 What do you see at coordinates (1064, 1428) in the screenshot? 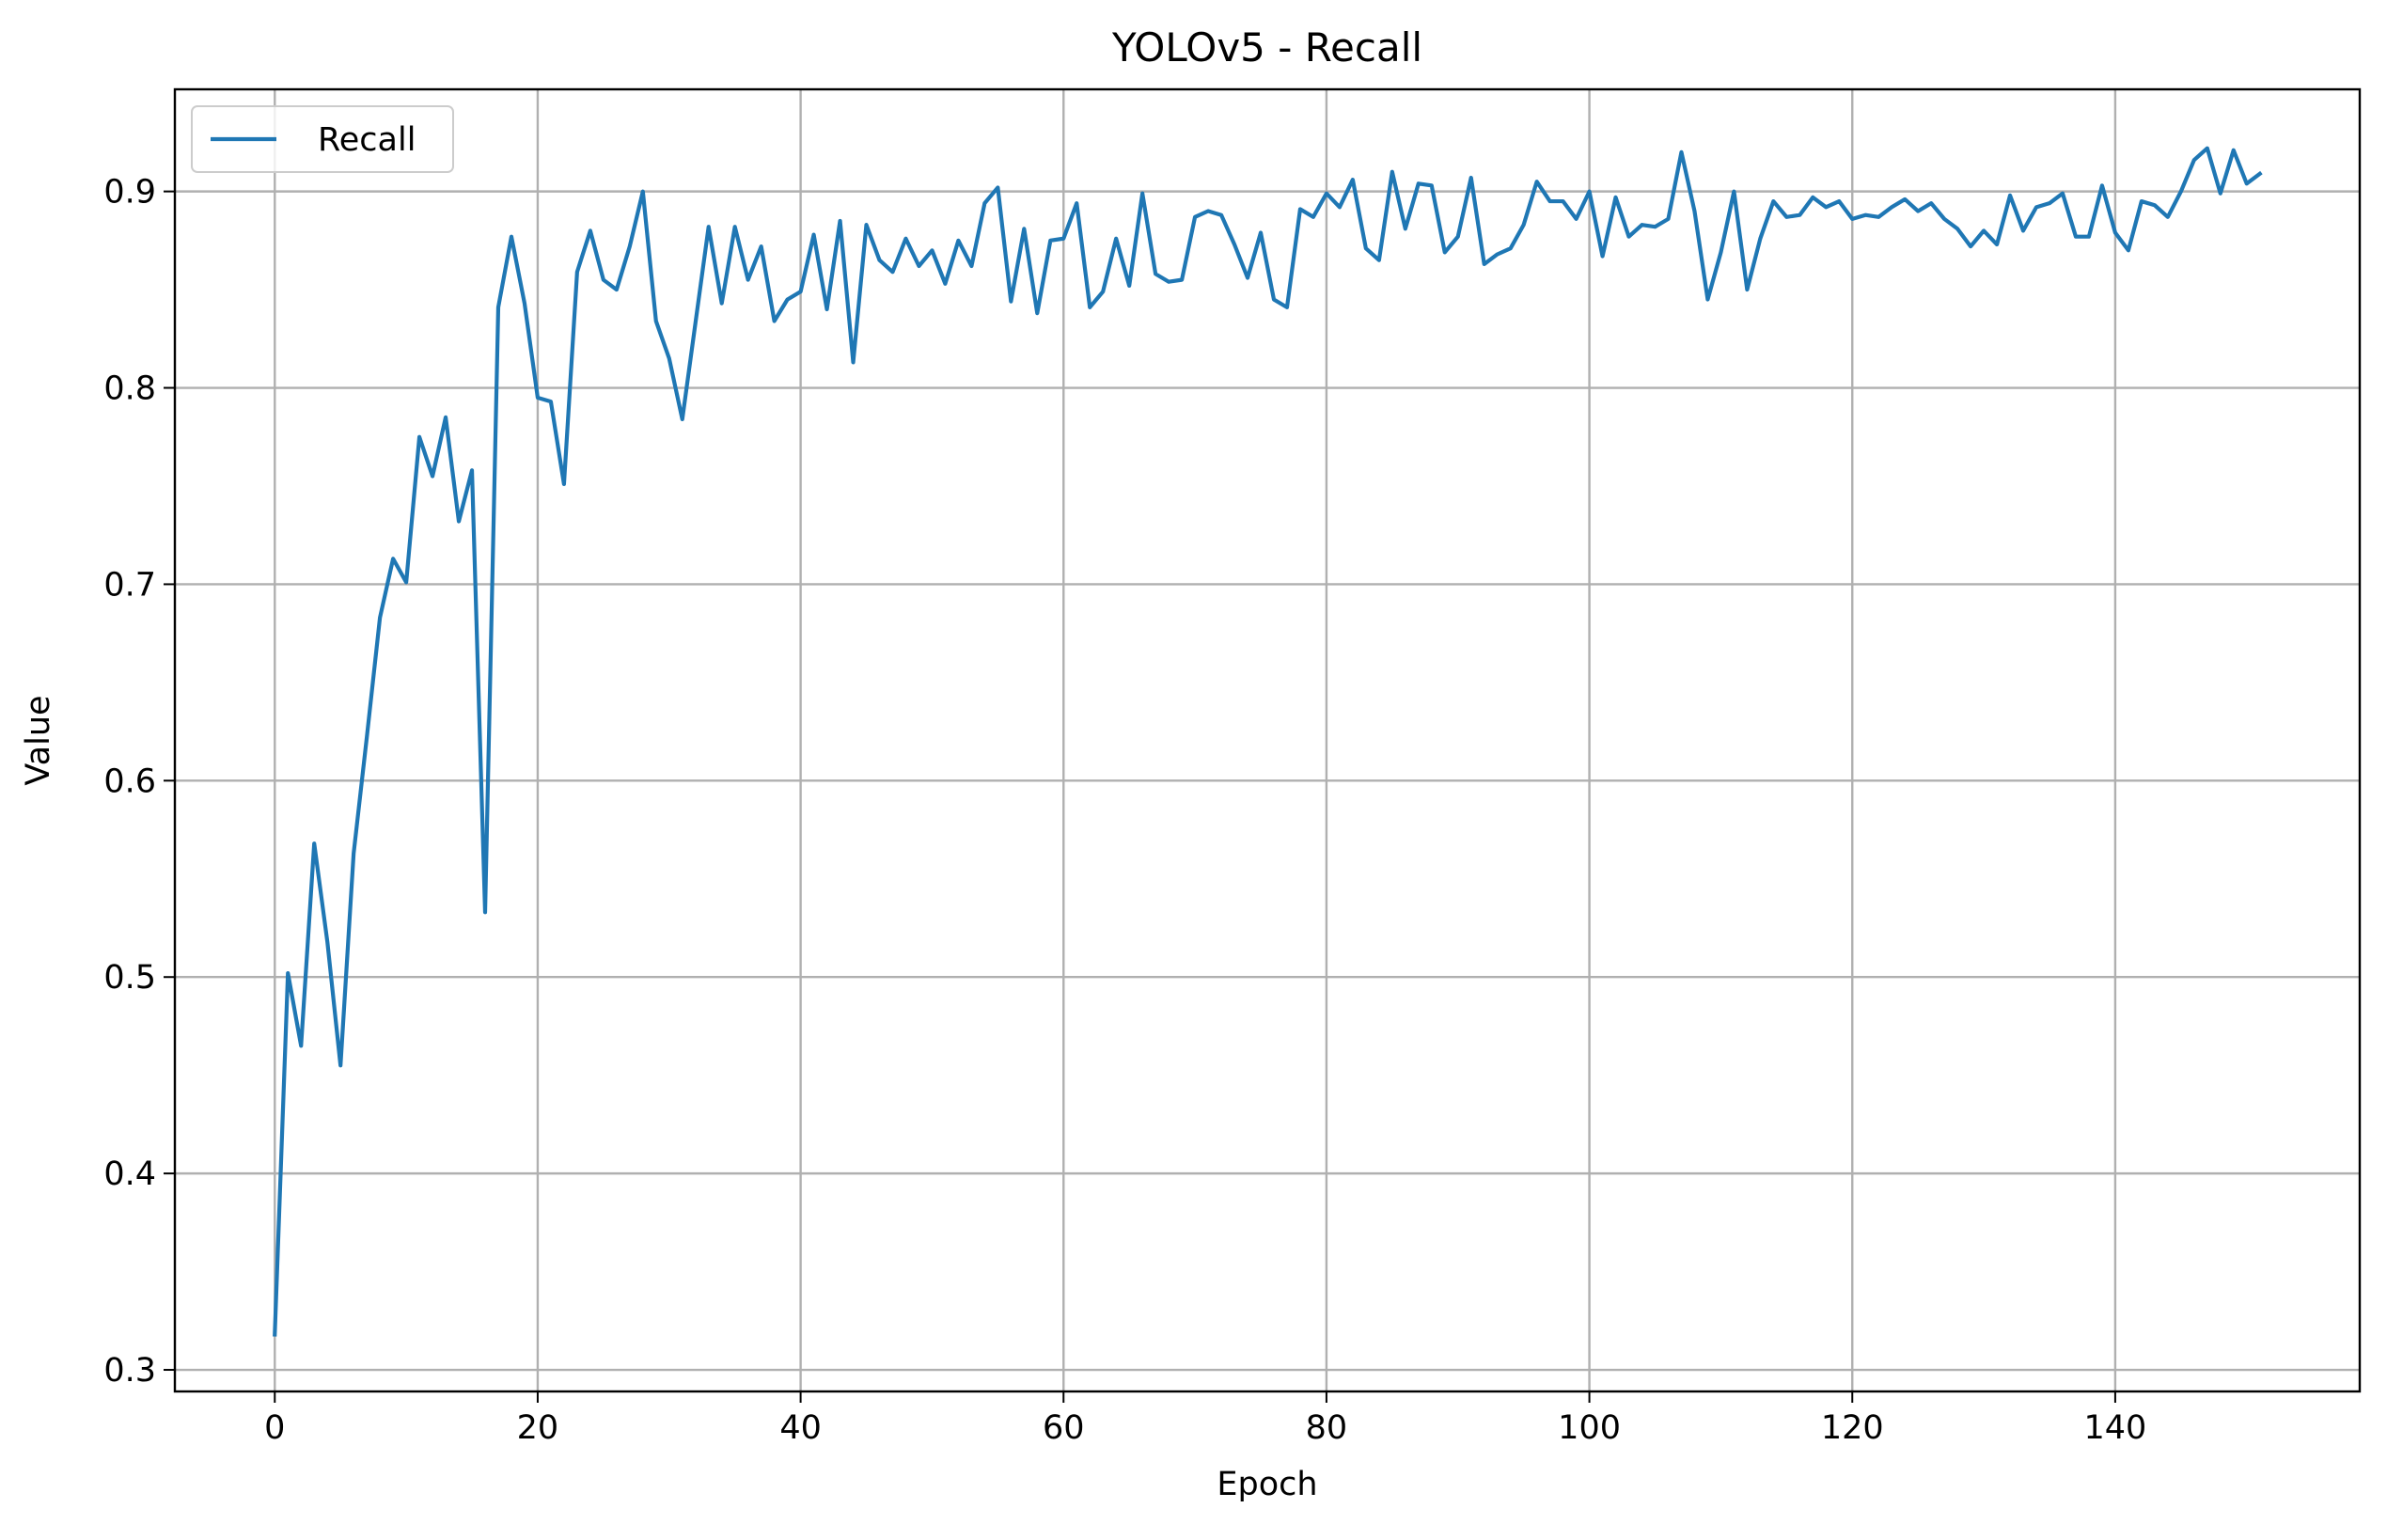
I see `x-tick-label: 60` at bounding box center [1064, 1428].